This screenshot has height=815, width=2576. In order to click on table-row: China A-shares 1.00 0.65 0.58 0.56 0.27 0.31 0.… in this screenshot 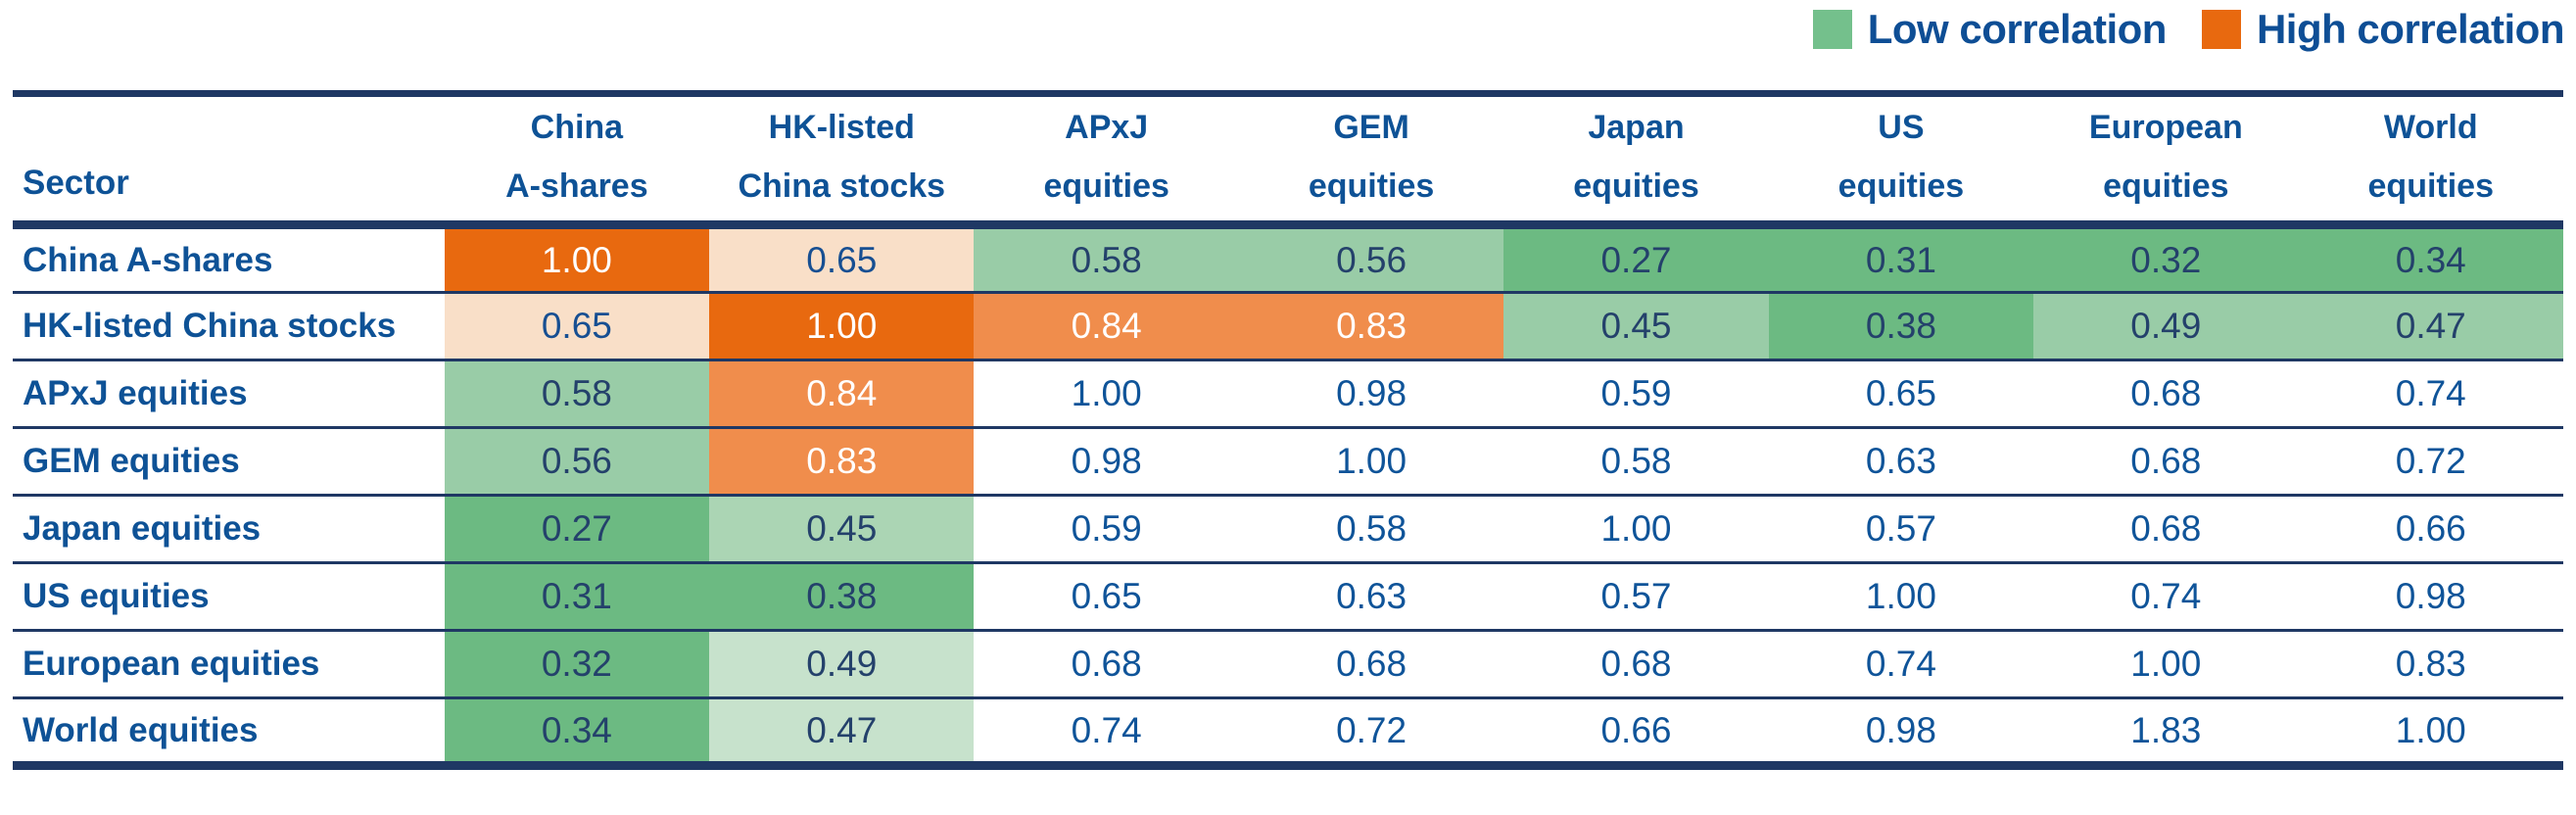, I will do `click(1288, 259)`.